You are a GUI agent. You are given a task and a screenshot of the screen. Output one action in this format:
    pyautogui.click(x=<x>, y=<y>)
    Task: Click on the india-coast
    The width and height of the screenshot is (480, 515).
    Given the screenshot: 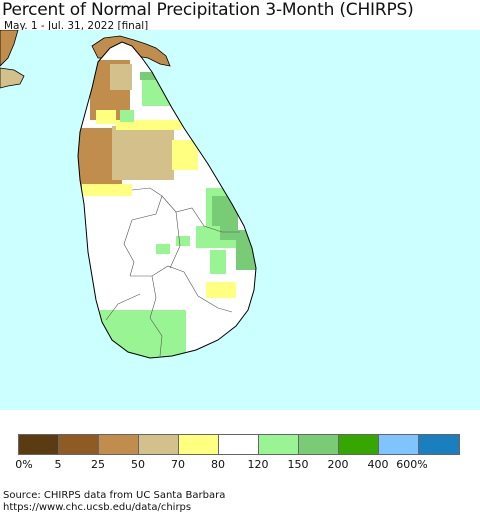 What is the action you would take?
    pyautogui.click(x=9, y=48)
    